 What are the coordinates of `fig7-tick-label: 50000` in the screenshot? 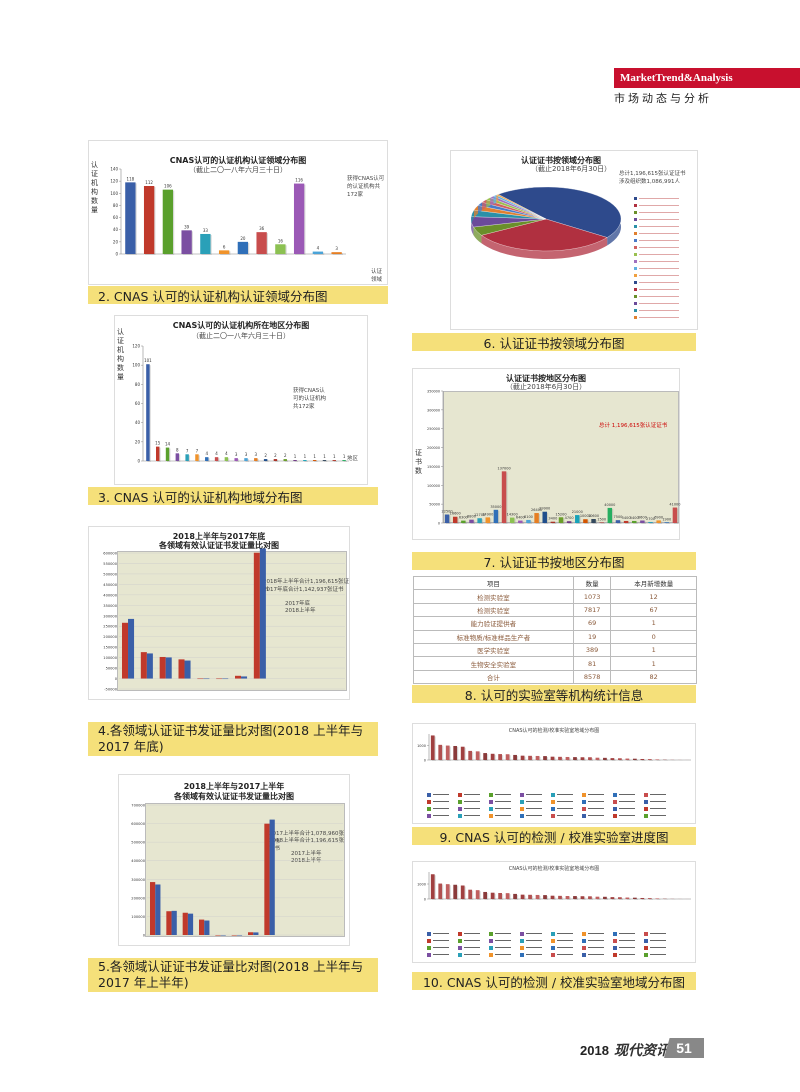 It's located at (434, 505).